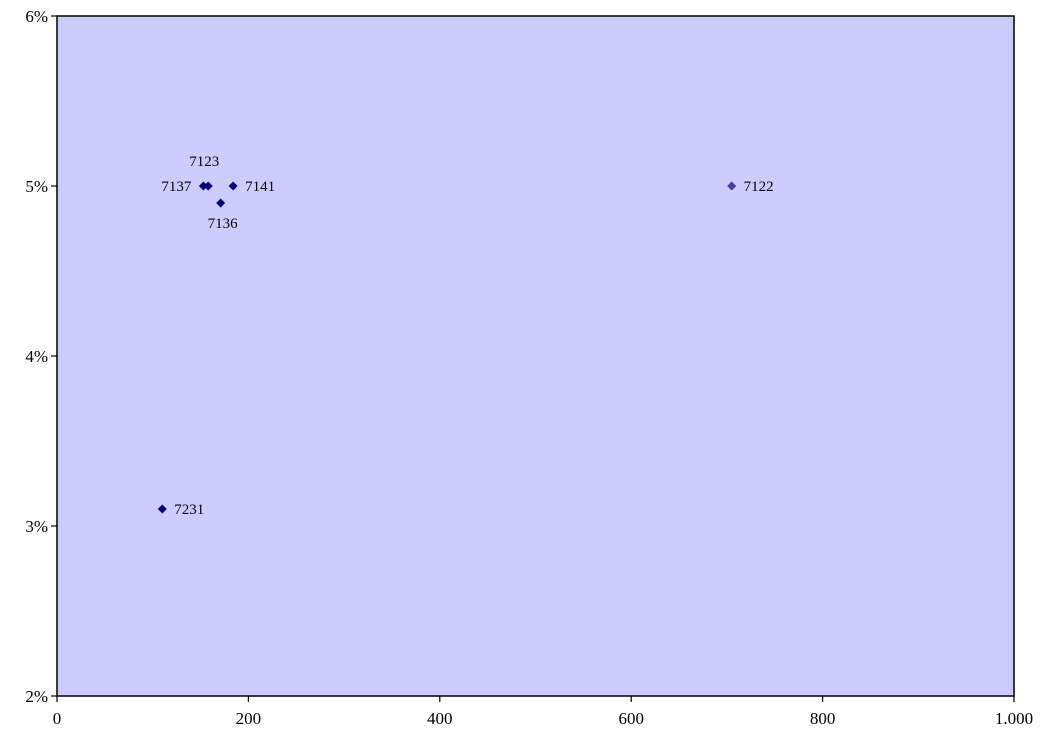 This screenshot has height=740, width=1043. I want to click on data-point-label: 7137, so click(176, 187).